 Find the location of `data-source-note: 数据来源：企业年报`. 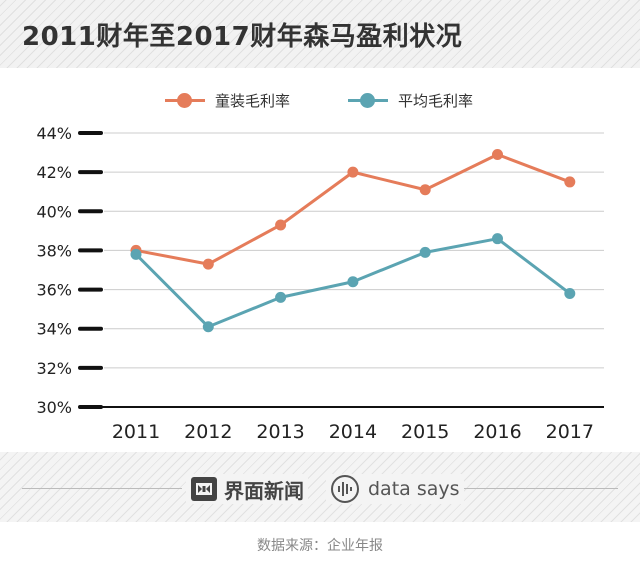

data-source-note: 数据来源：企业年报 is located at coordinates (320, 546).